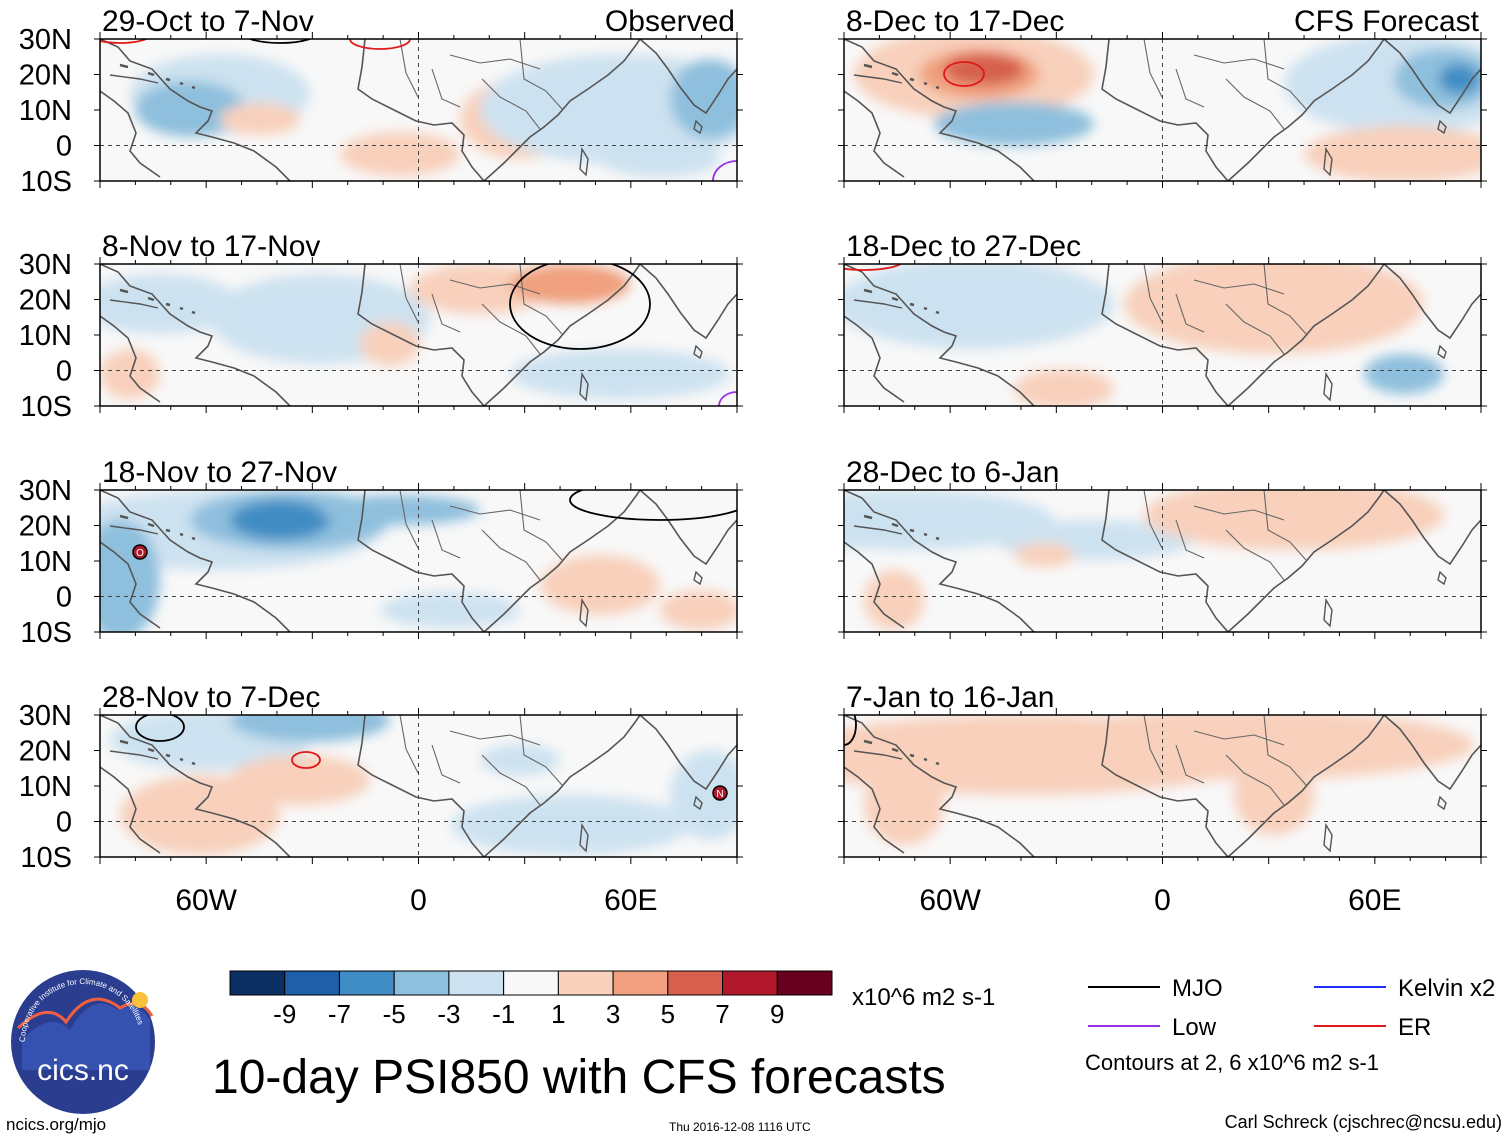 The image size is (1510, 1142). I want to click on colorbar-units: x10^6 m2 s-1, so click(924, 997).